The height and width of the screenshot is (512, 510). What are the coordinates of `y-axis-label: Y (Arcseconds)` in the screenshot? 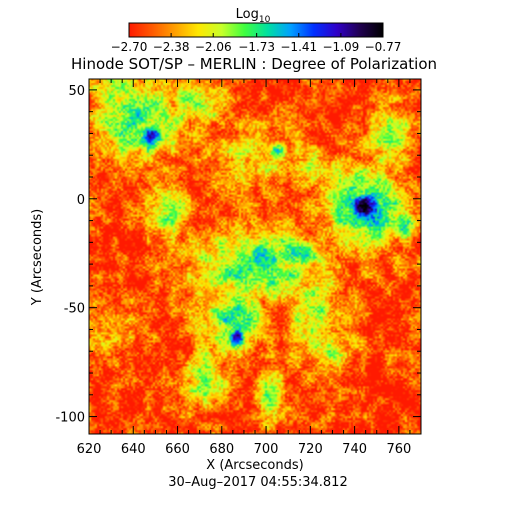 It's located at (37, 257).